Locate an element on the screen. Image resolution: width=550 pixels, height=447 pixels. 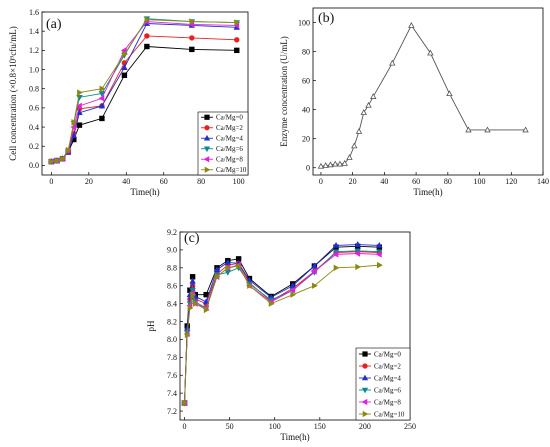
series-enzyme is located at coordinates (423, 95).